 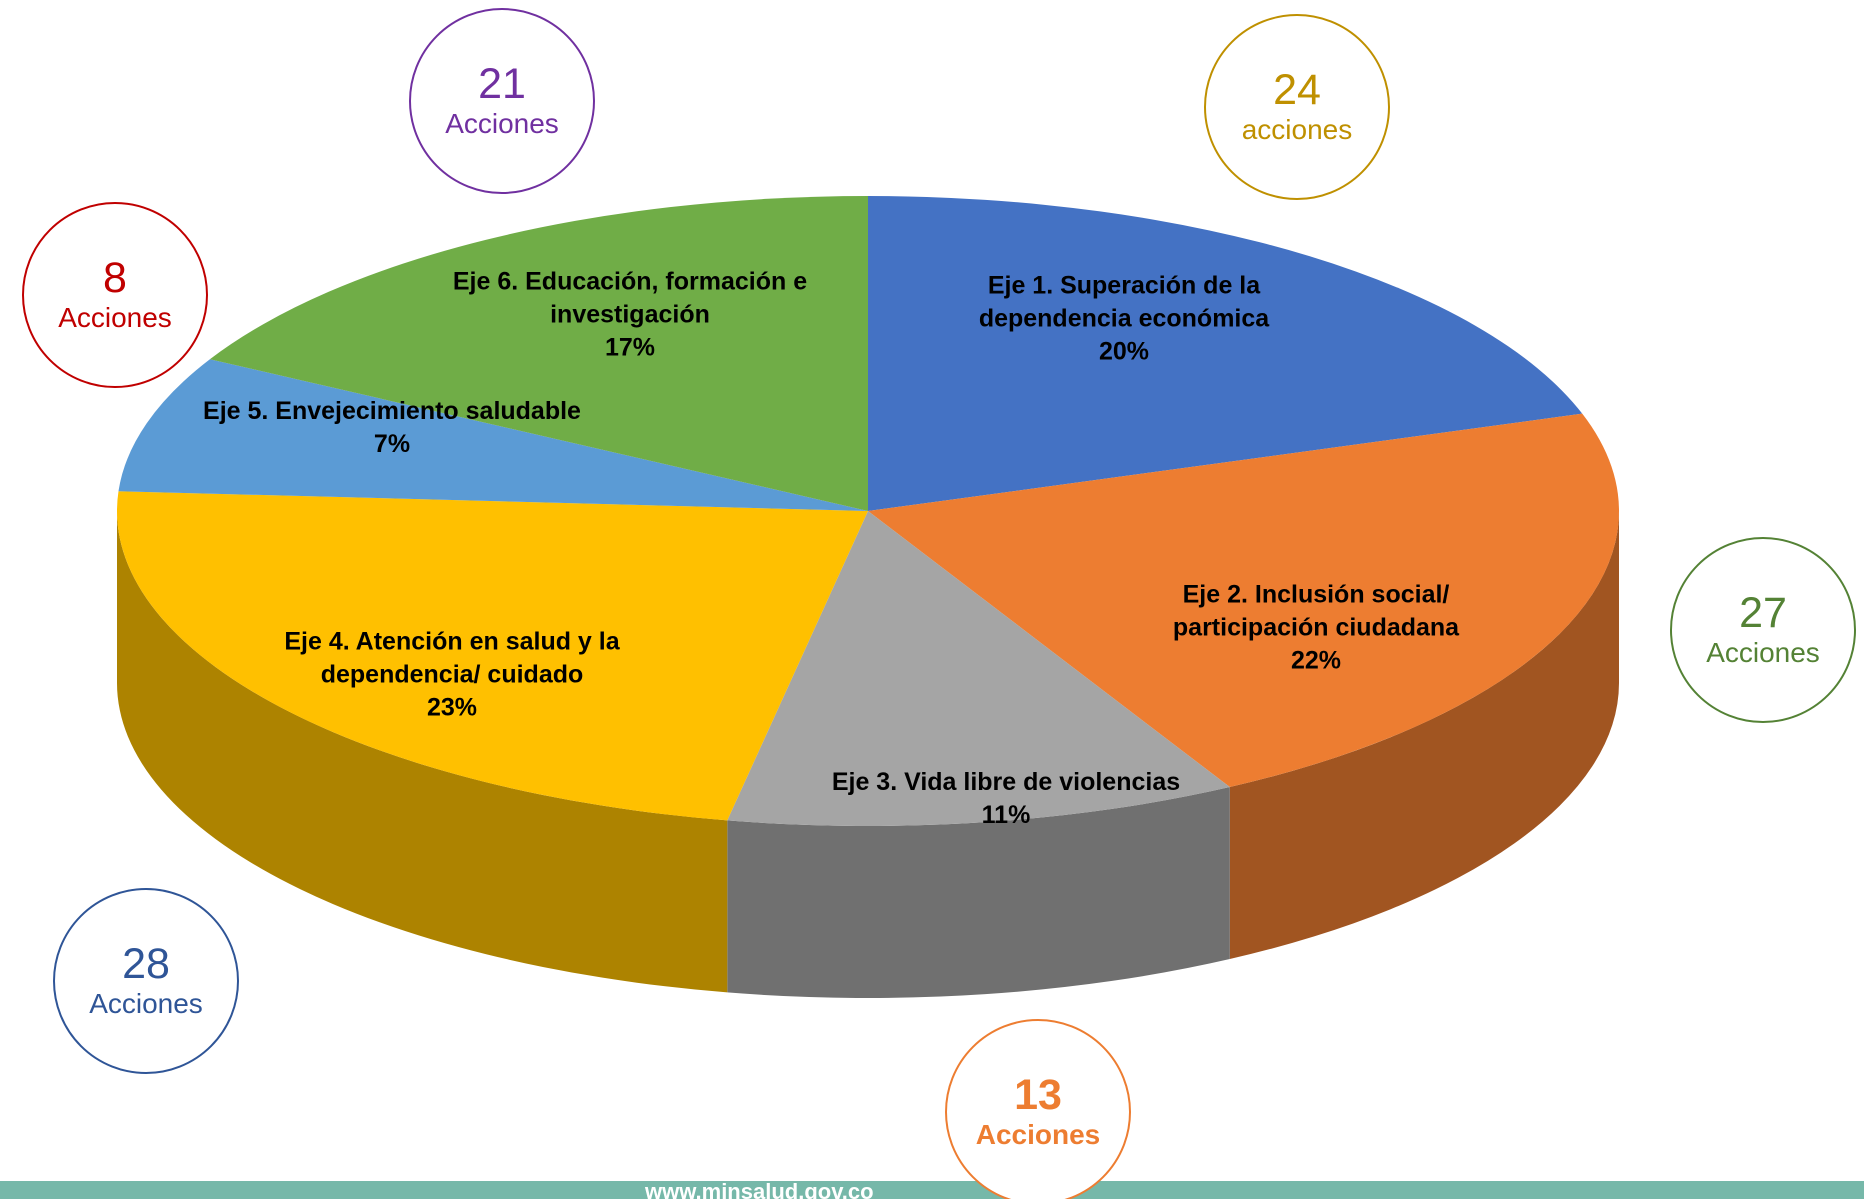 I want to click on annotation-circle: 8 Acciones, so click(x=115, y=295).